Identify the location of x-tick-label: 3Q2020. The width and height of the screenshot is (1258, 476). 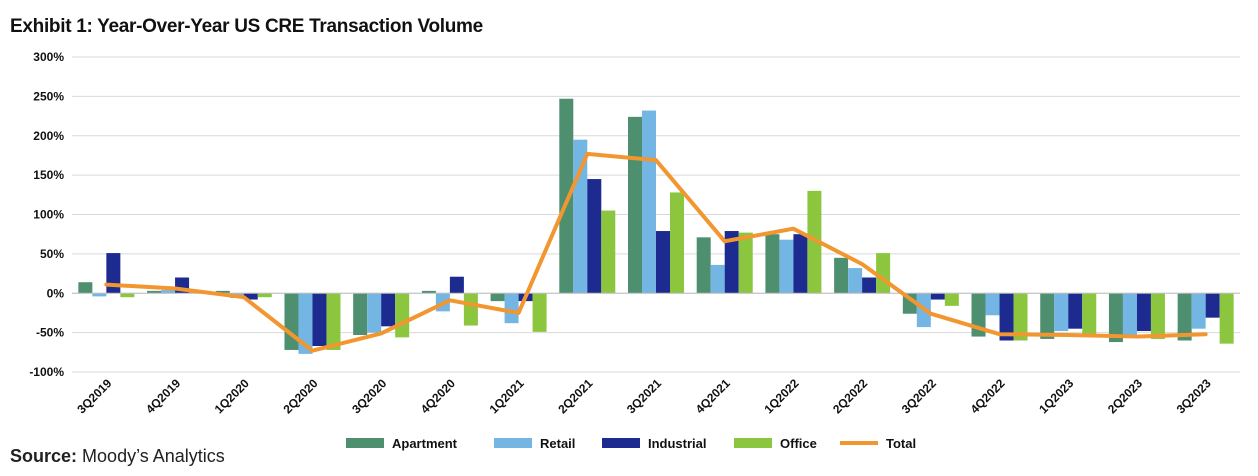
(369, 396).